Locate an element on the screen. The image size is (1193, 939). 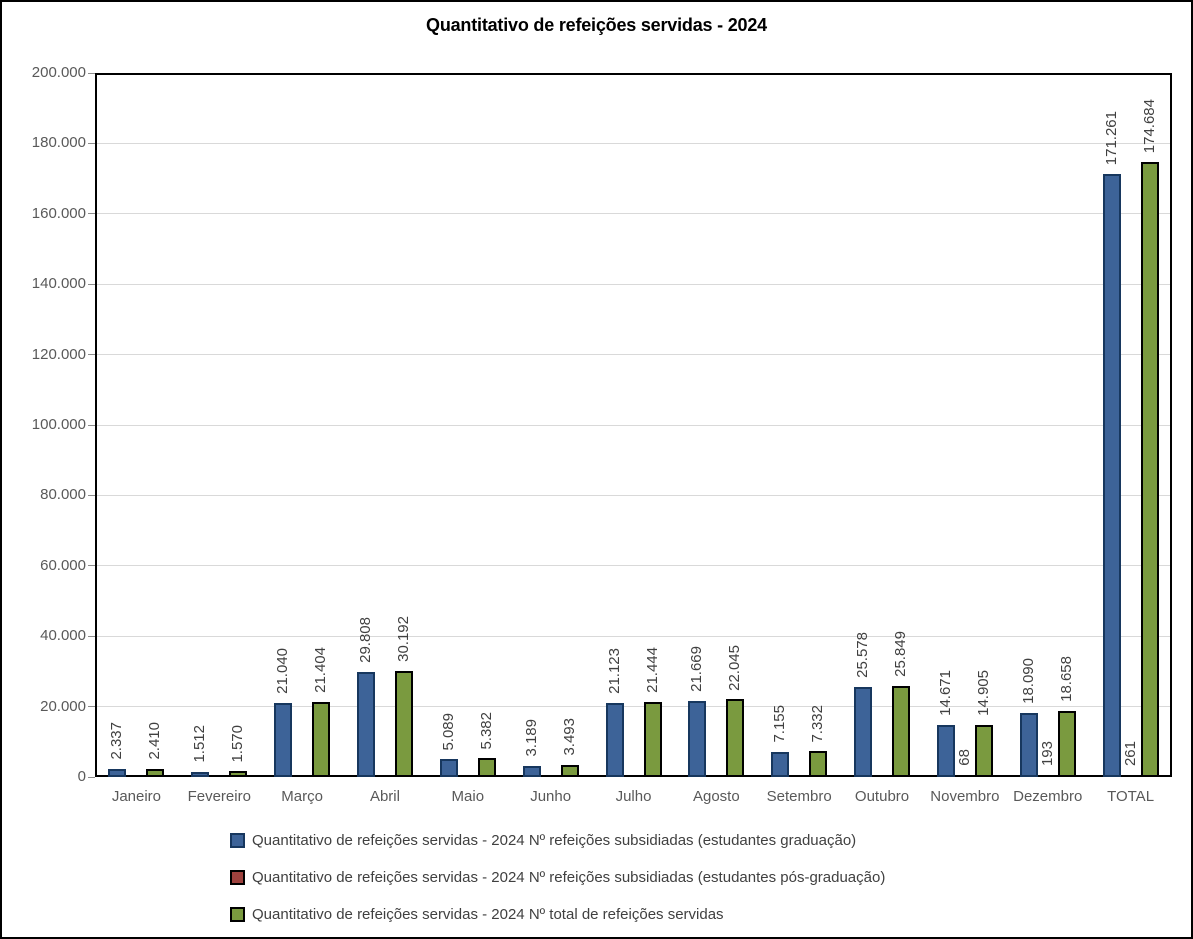
bar-value-label: 21.669 is located at coordinates (697, 668).